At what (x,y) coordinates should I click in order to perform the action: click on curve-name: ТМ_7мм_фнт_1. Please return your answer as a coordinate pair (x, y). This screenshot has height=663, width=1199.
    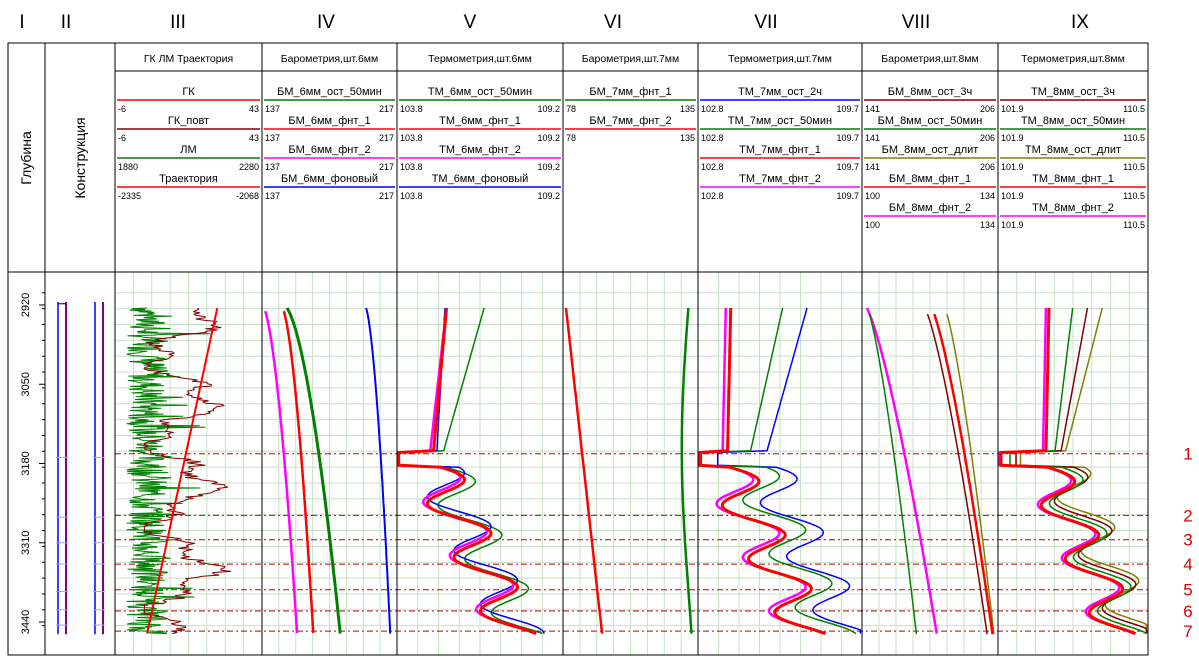
    Looking at the image, I should click on (780, 150).